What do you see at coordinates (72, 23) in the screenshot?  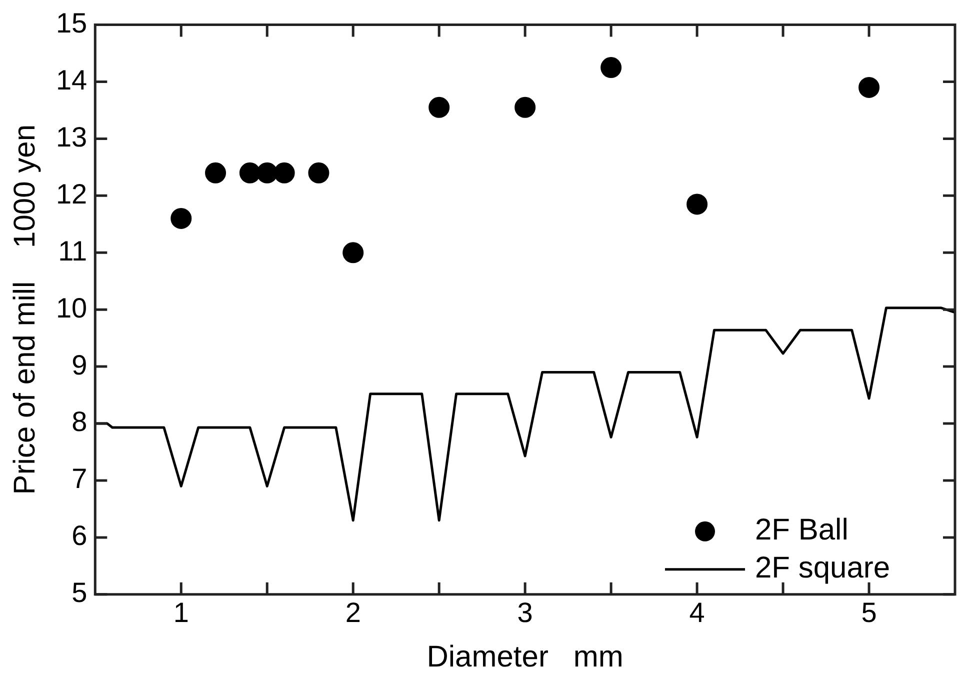 I see `y-tick-label: 15` at bounding box center [72, 23].